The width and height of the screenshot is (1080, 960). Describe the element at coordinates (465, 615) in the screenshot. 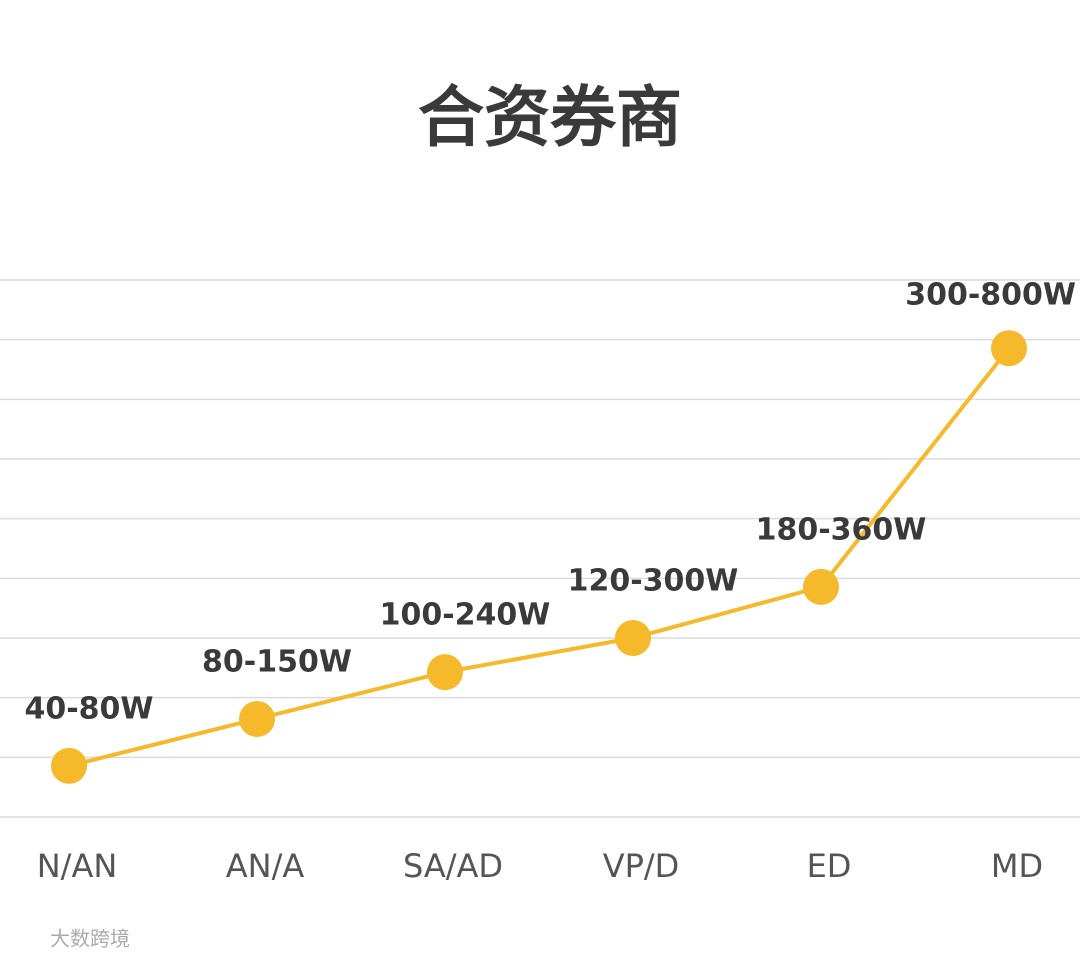

I see `data-label: 100-240W` at that location.